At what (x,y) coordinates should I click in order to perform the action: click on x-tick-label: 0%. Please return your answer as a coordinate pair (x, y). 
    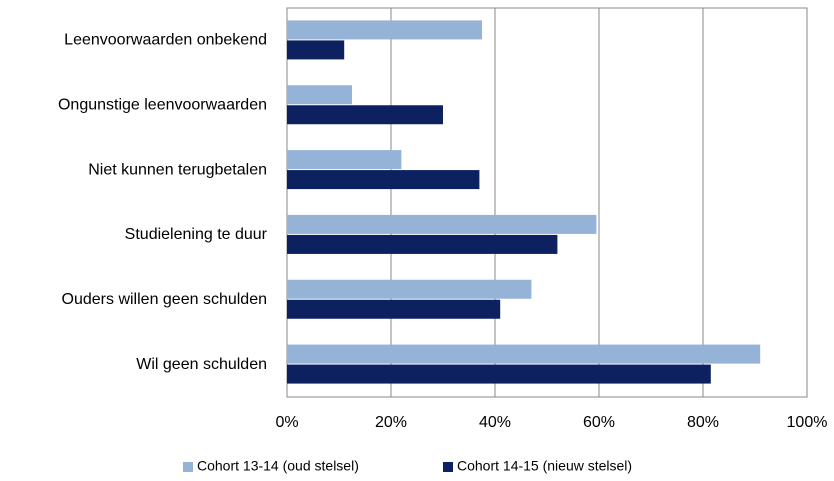
    Looking at the image, I should click on (286, 422).